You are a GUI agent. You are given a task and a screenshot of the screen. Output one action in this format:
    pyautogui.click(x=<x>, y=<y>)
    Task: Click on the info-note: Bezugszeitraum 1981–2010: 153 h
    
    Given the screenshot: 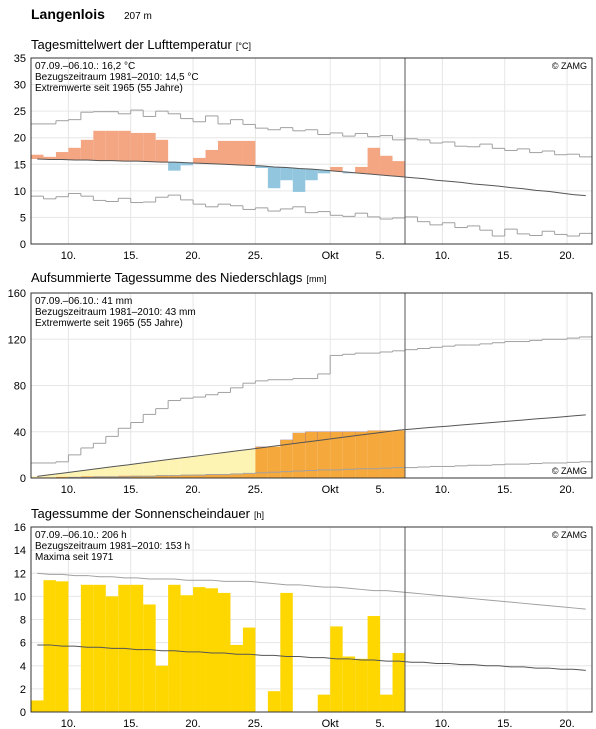 What is the action you would take?
    pyautogui.click(x=112, y=546)
    